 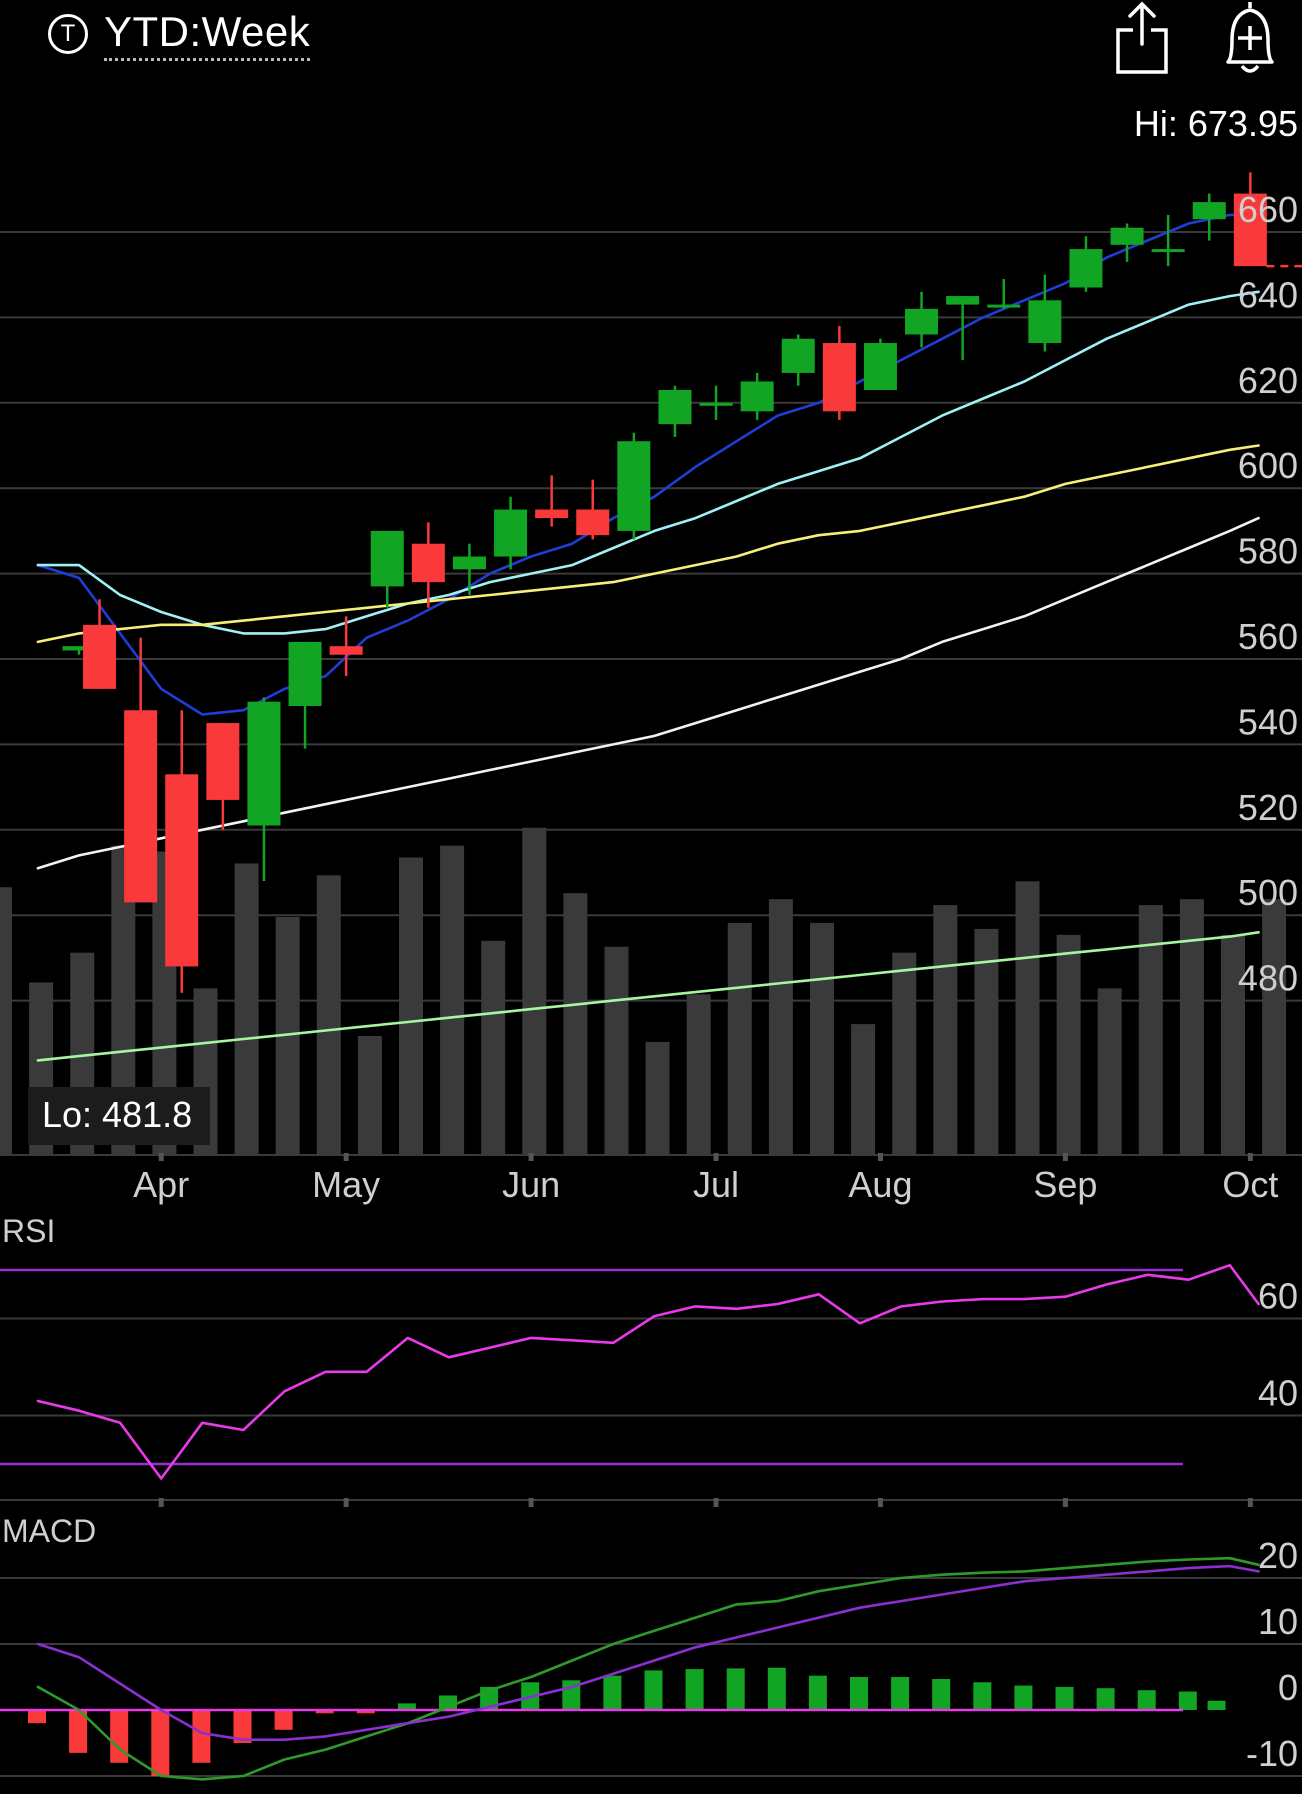 I want to click on timeframe-selector: YTD:Week, so click(x=207, y=33).